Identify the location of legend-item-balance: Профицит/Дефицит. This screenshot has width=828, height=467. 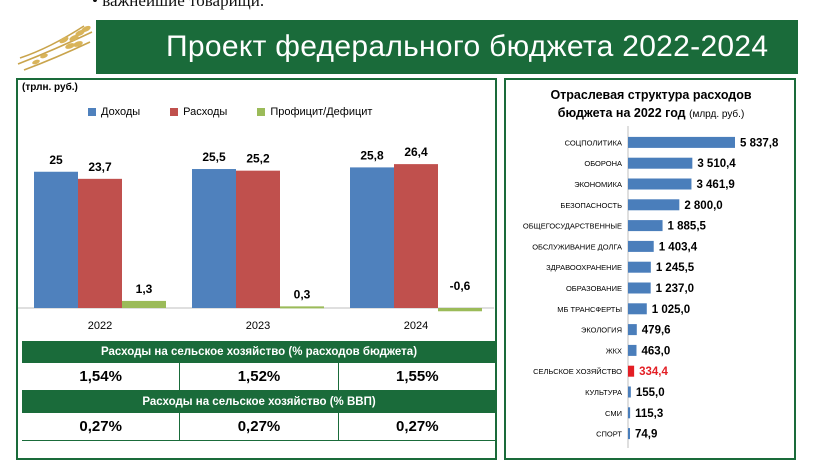
(314, 112).